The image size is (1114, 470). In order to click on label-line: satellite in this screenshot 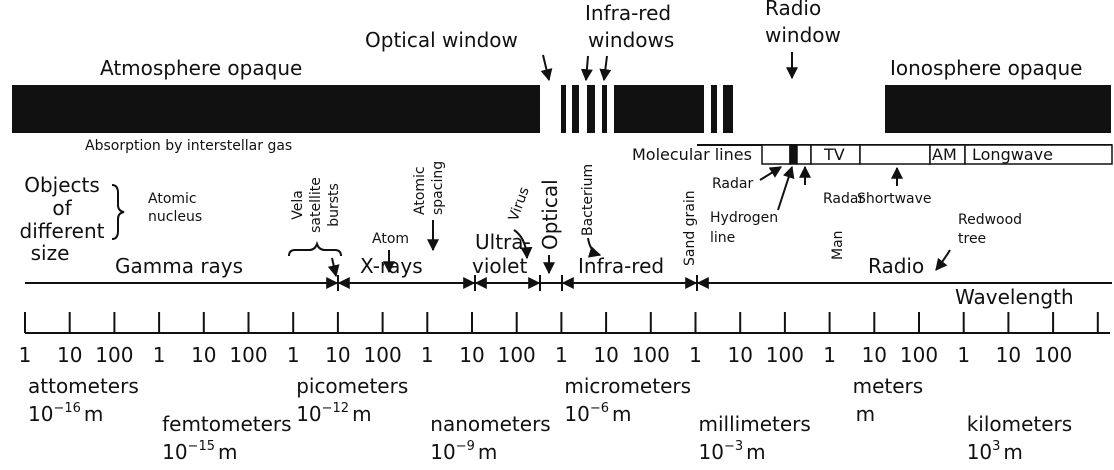, I will do `click(316, 205)`.